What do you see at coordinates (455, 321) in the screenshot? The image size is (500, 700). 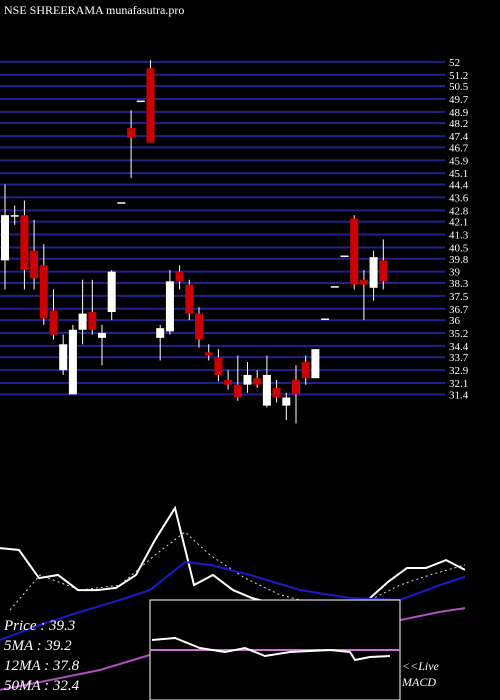 I see `y-tick-label: 36` at bounding box center [455, 321].